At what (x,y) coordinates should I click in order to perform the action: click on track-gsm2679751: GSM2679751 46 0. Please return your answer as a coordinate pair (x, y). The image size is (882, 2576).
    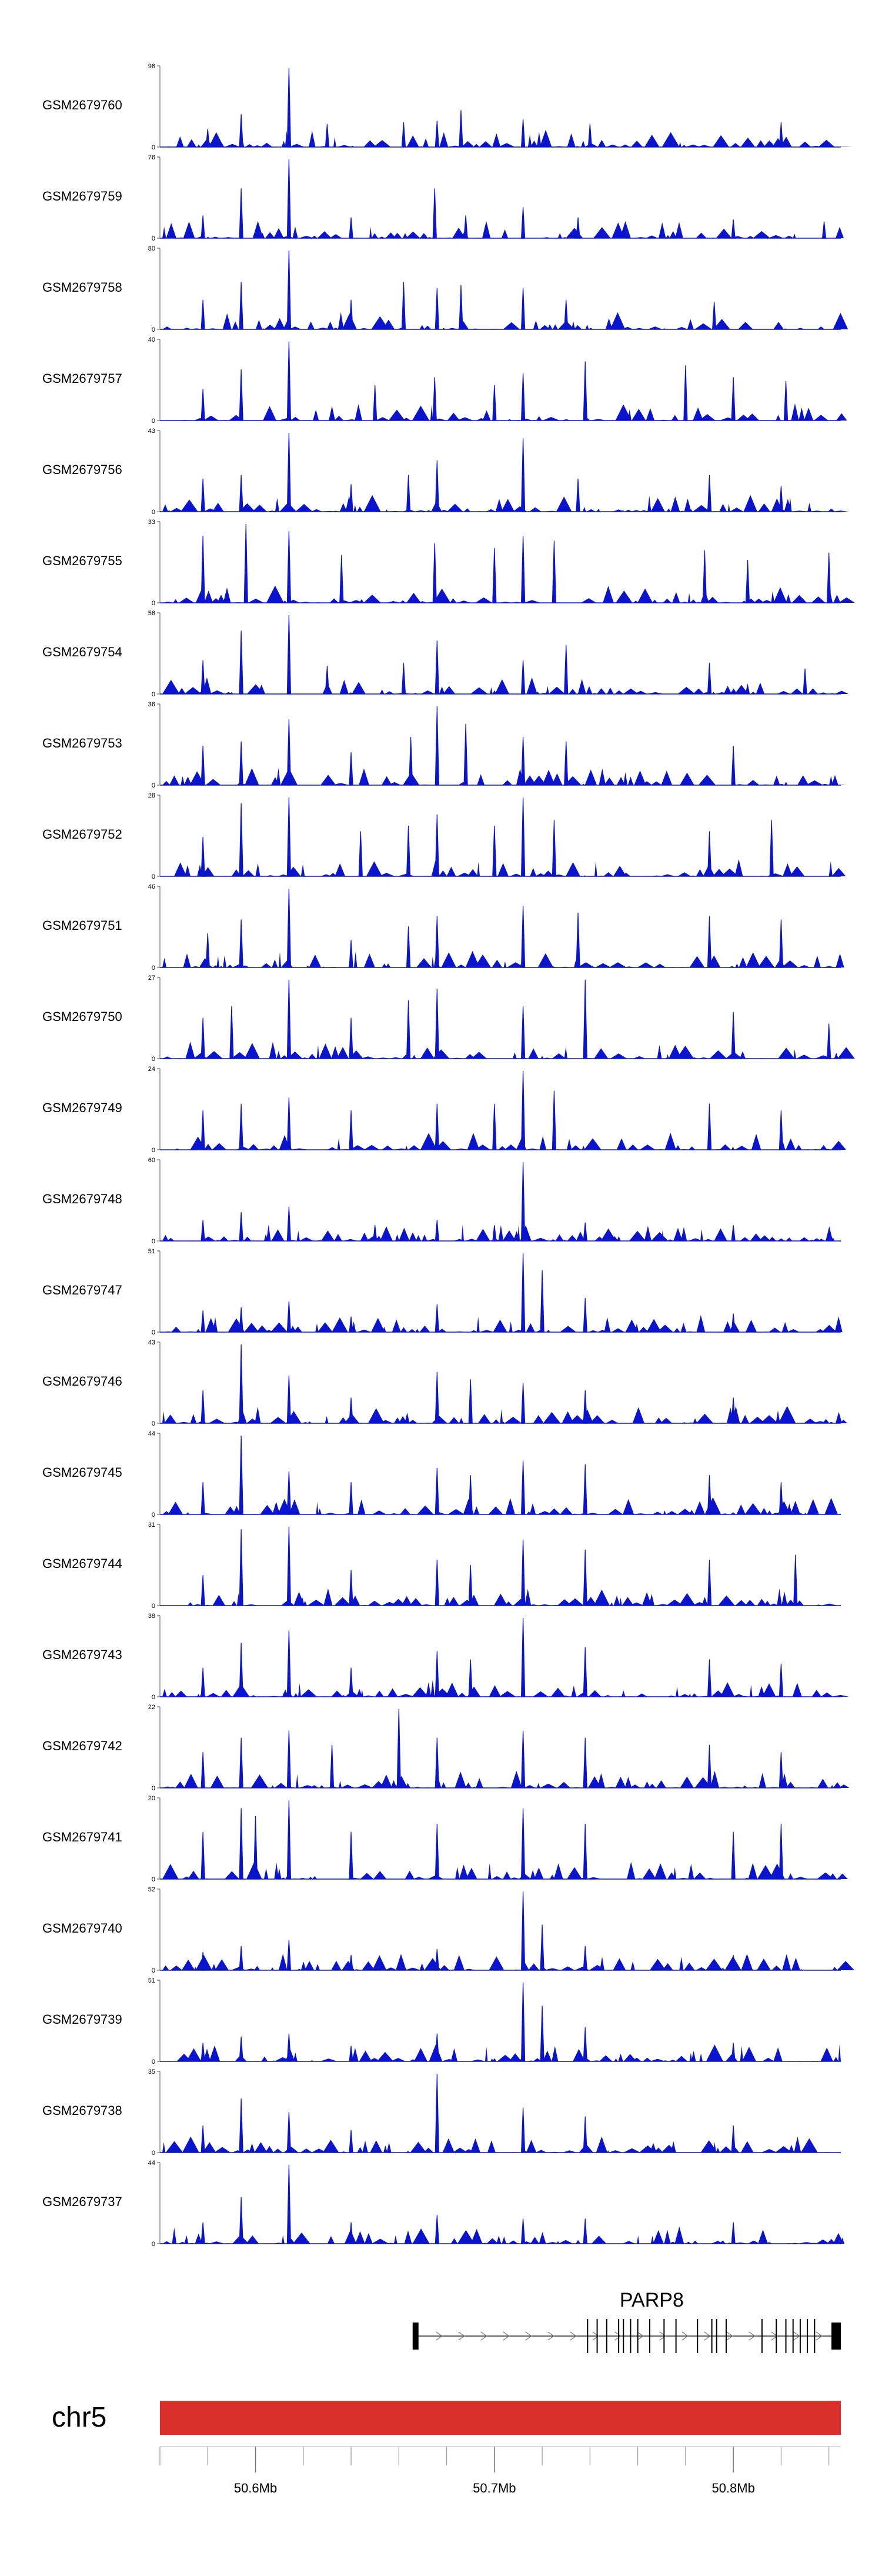
    Looking at the image, I should click on (443, 927).